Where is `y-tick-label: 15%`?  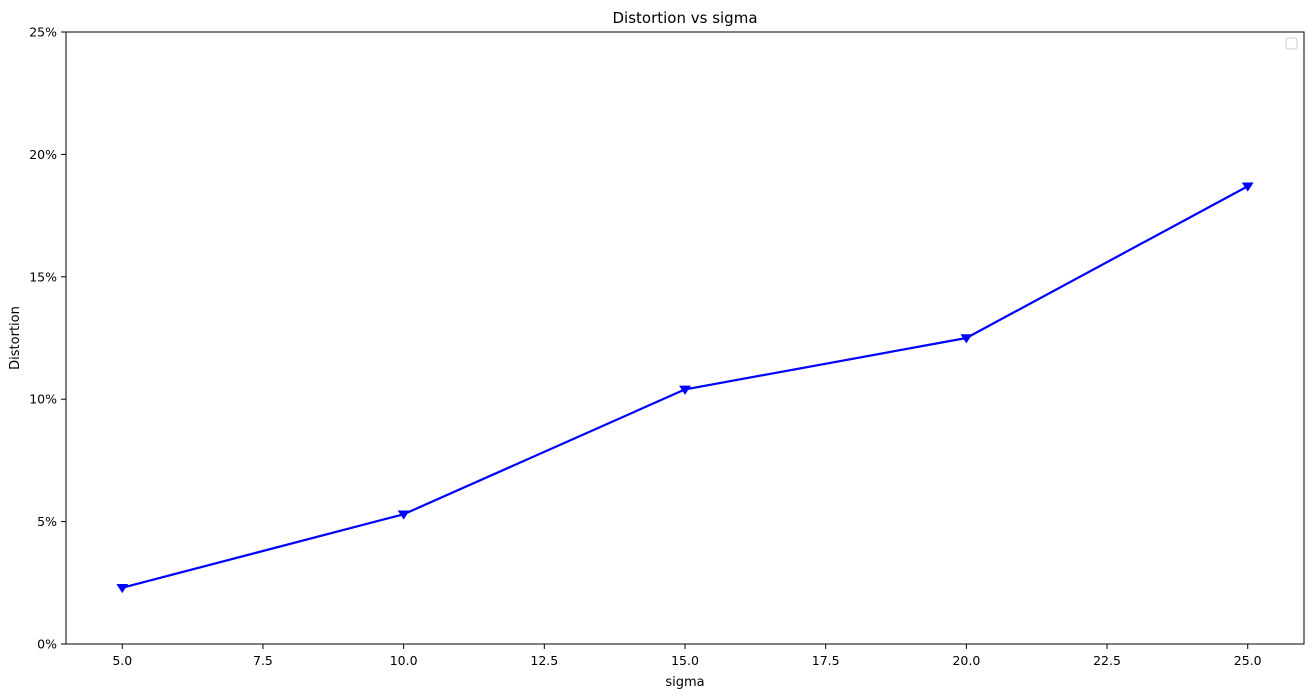 y-tick-label: 15% is located at coordinates (43, 276).